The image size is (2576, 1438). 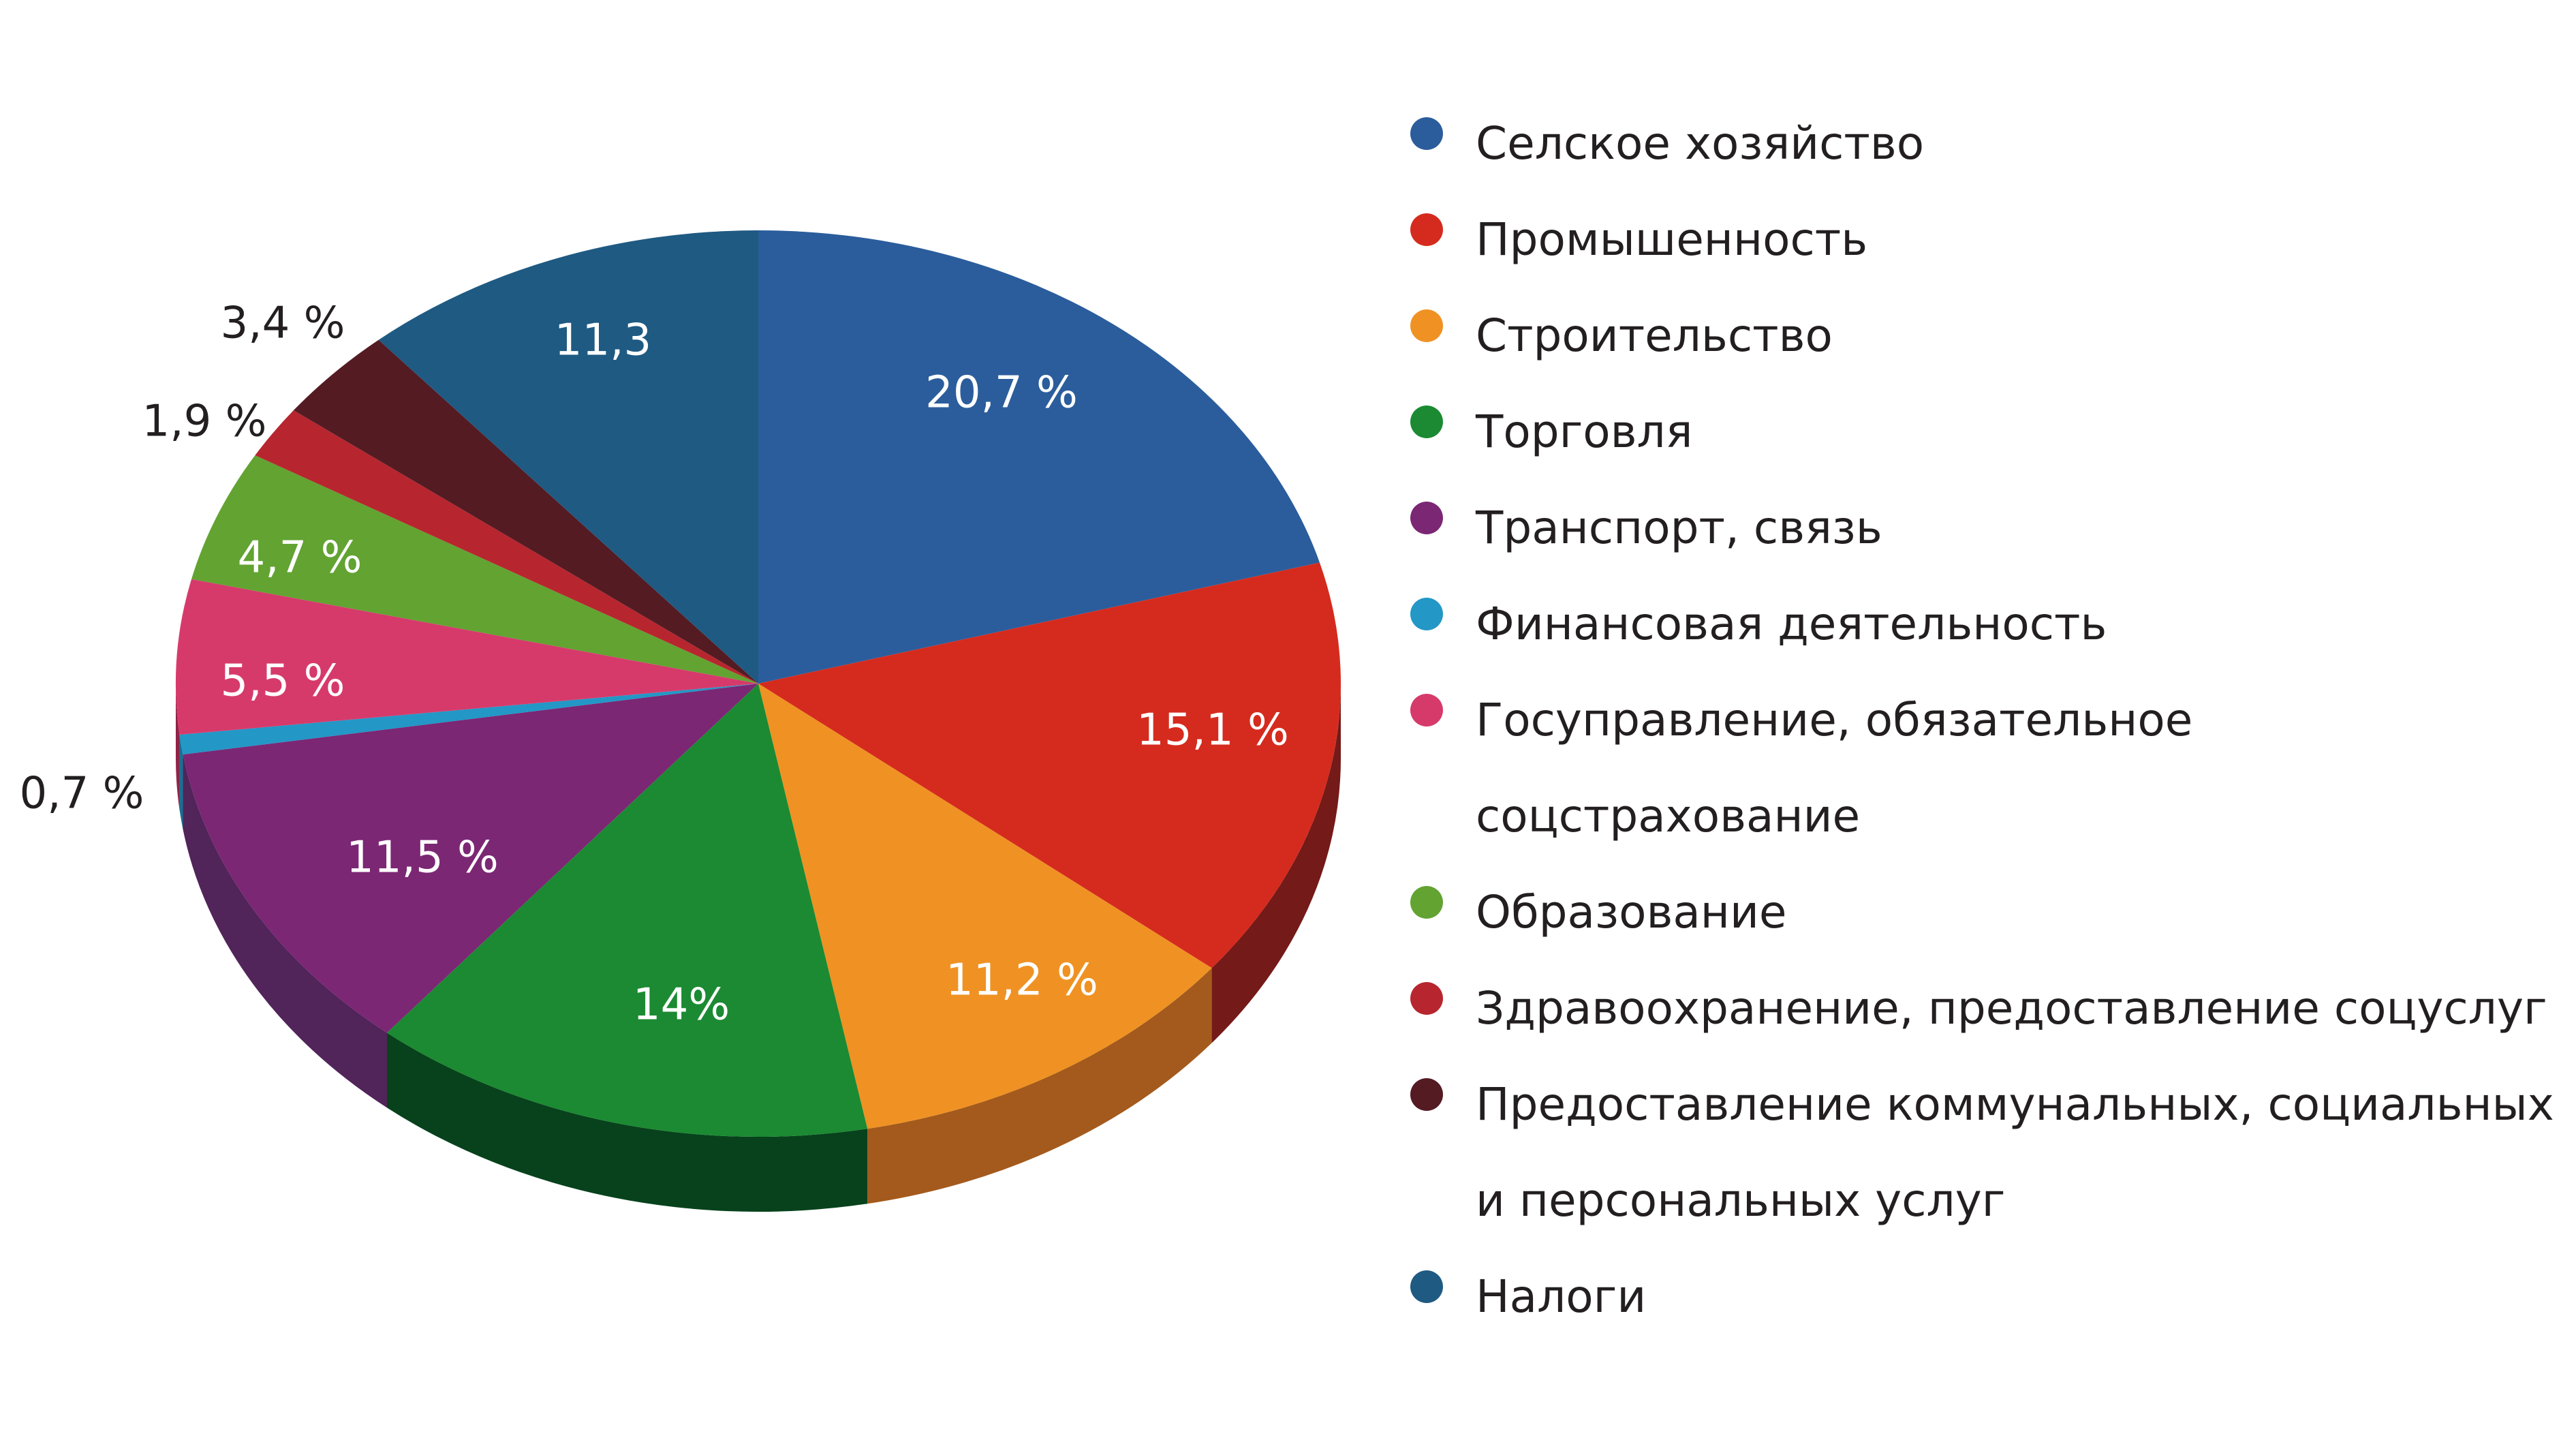 I want to click on slice-2-label: 11,2 %, so click(x=1022, y=981).